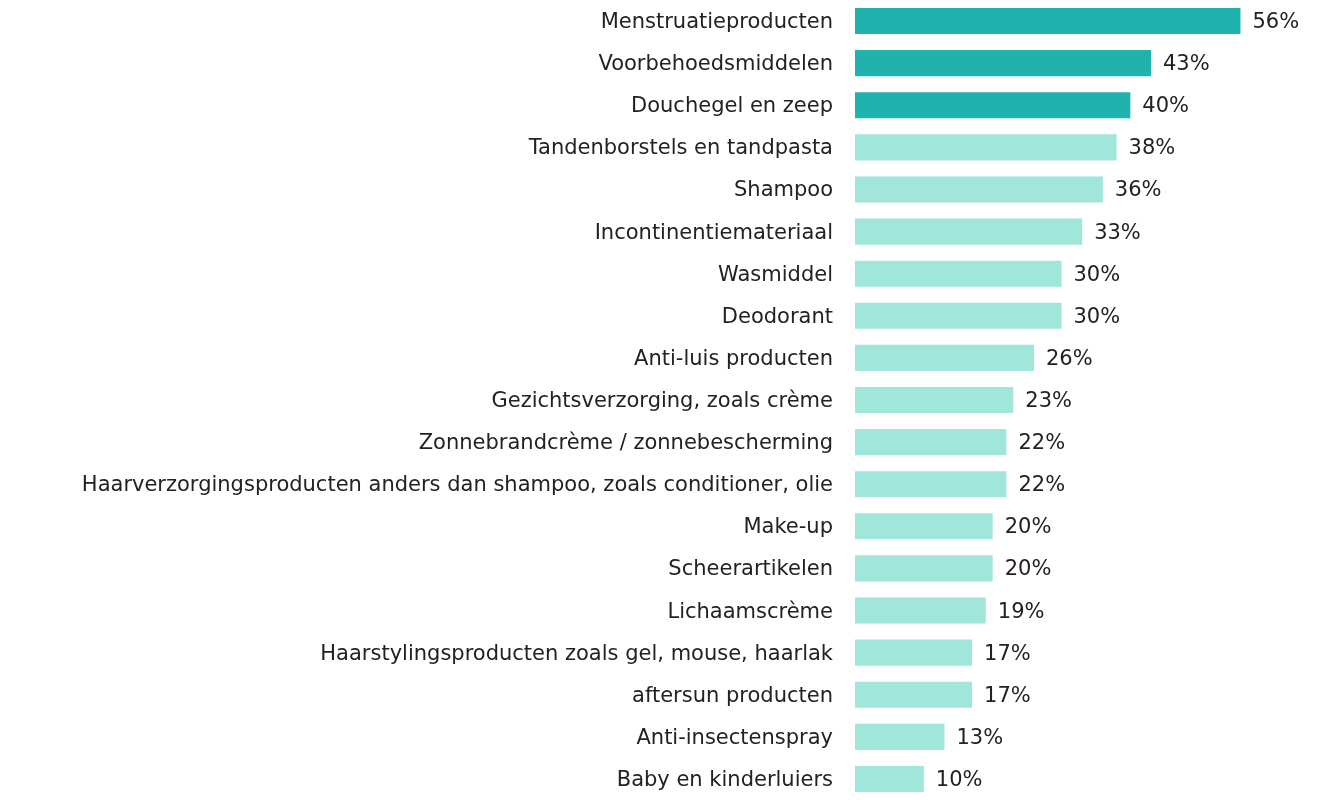  Describe the element at coordinates (1186, 63) in the screenshot. I see `data-label: 43%` at that location.